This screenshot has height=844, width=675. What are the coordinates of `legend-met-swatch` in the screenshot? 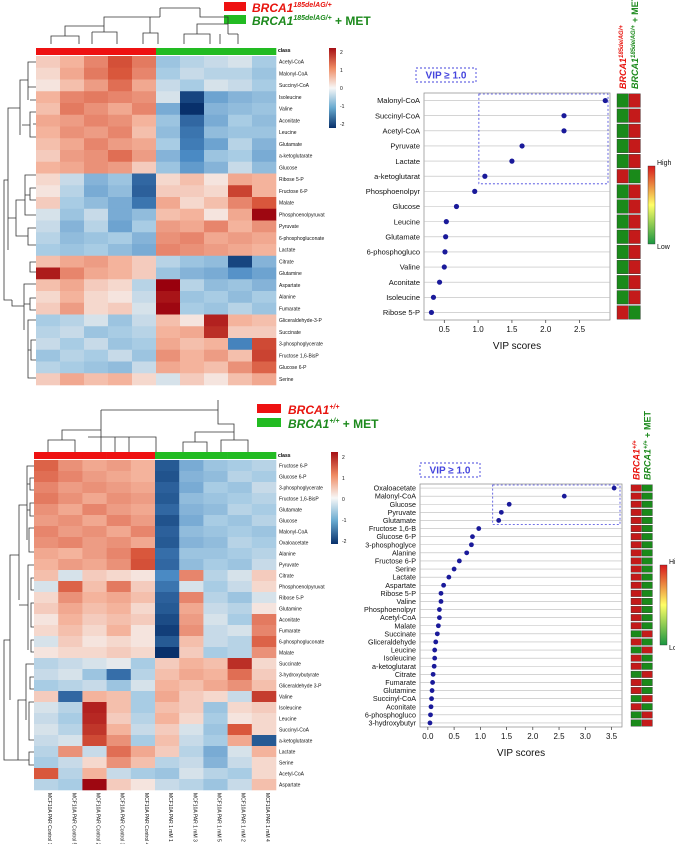 It's located at (235, 19).